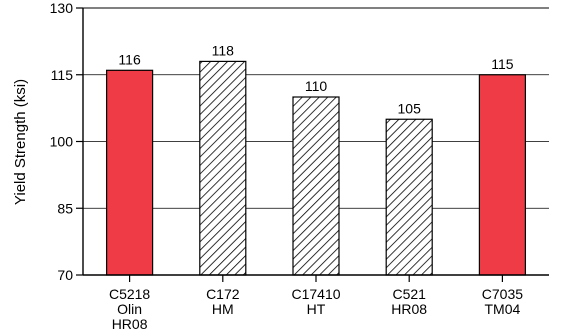 This screenshot has height=336, width=563. Describe the element at coordinates (129, 294) in the screenshot. I see `x-category-label-line: C5218` at that location.